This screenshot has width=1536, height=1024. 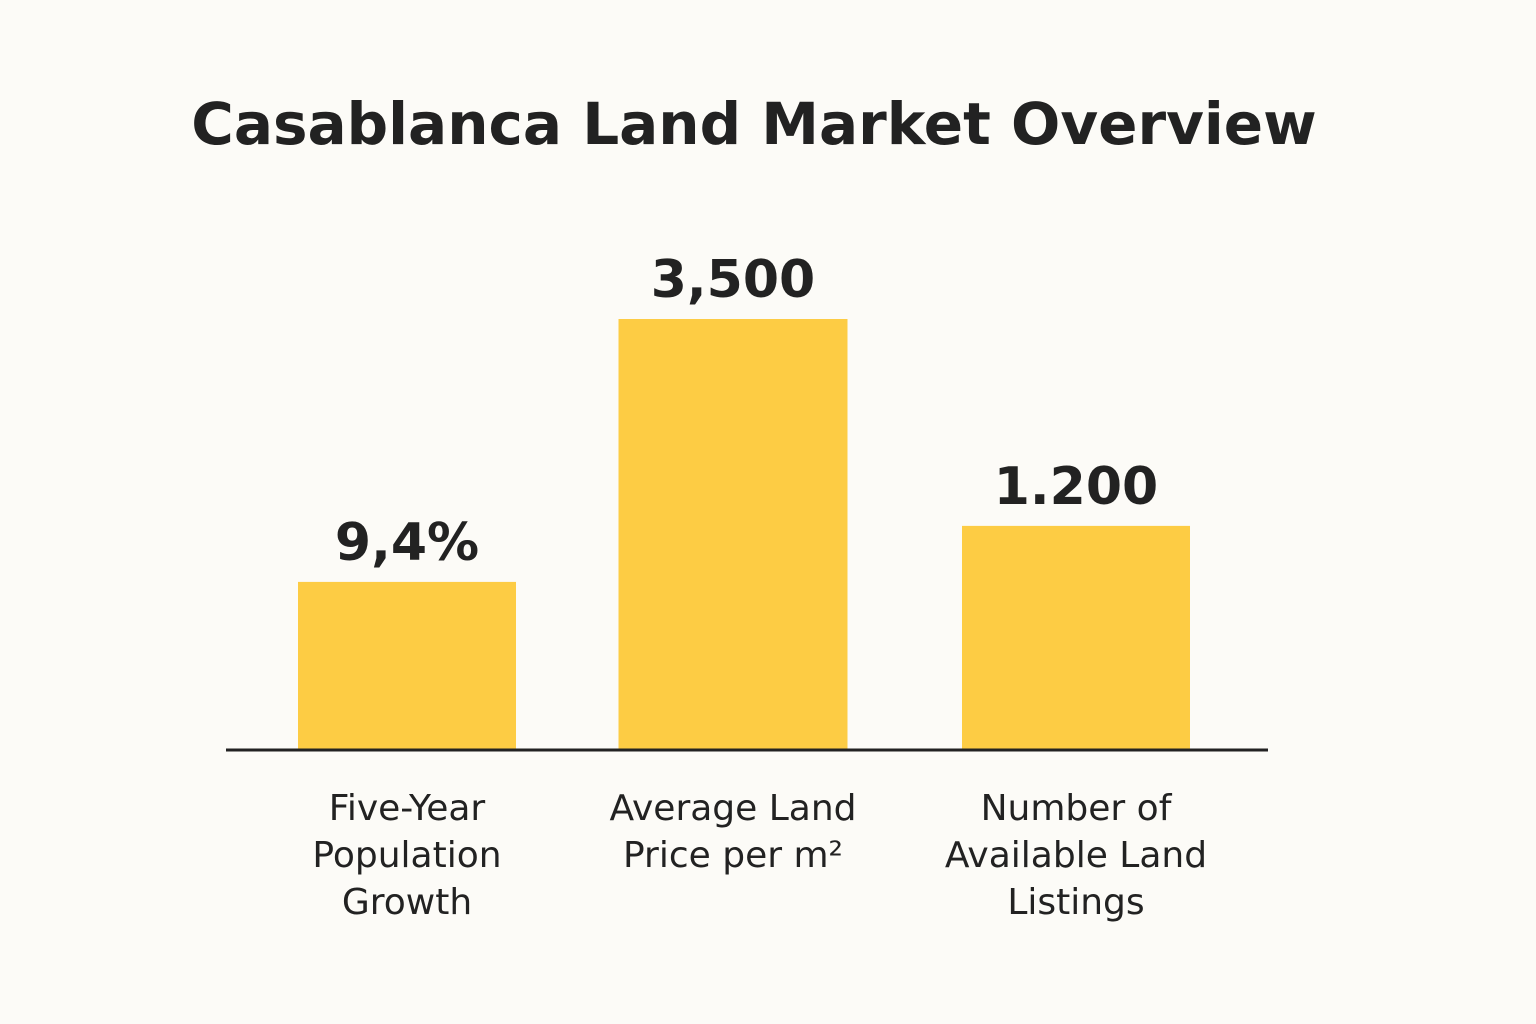 I want to click on value-label-1: 9,4%, so click(x=407, y=543).